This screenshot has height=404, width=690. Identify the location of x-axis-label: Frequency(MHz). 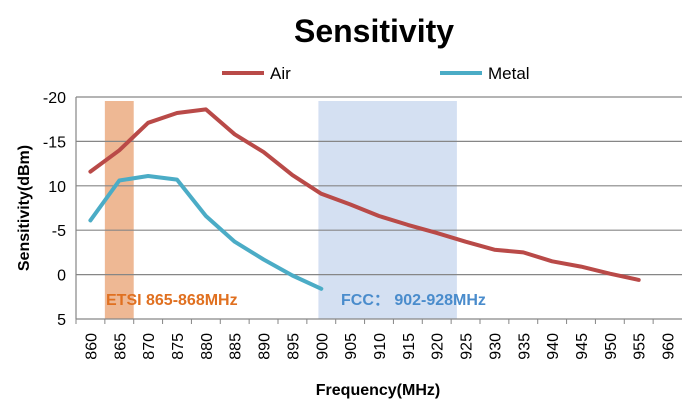
(378, 390).